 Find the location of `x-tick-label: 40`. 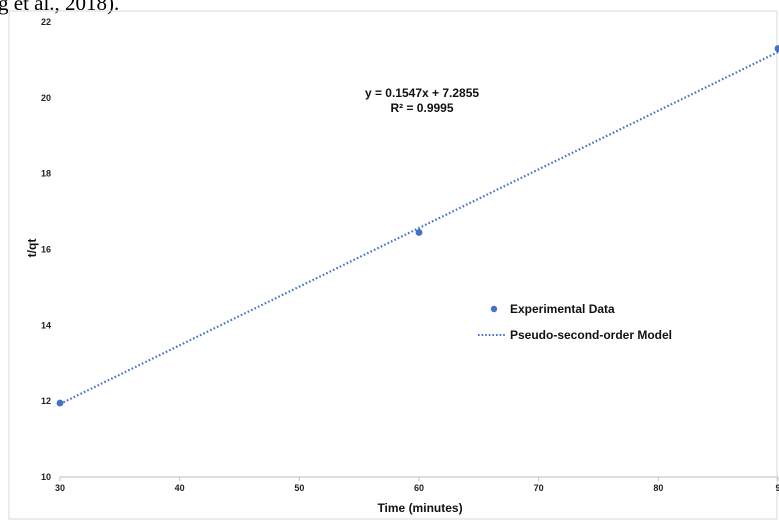

x-tick-label: 40 is located at coordinates (180, 488).